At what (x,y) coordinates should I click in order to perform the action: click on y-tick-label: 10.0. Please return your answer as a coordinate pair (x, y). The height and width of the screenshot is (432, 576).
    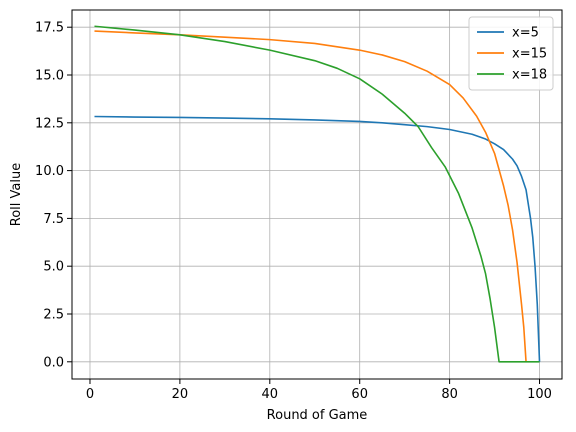
    Looking at the image, I should click on (49, 171).